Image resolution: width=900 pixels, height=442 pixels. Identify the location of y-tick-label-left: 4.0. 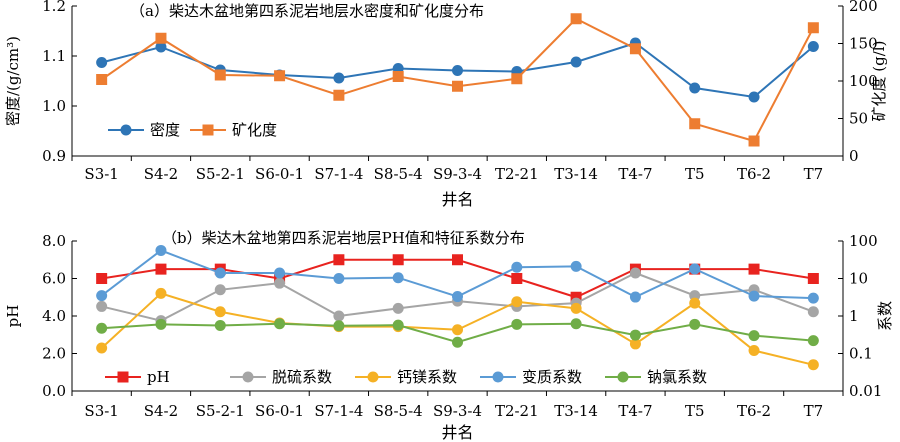
(54, 316).